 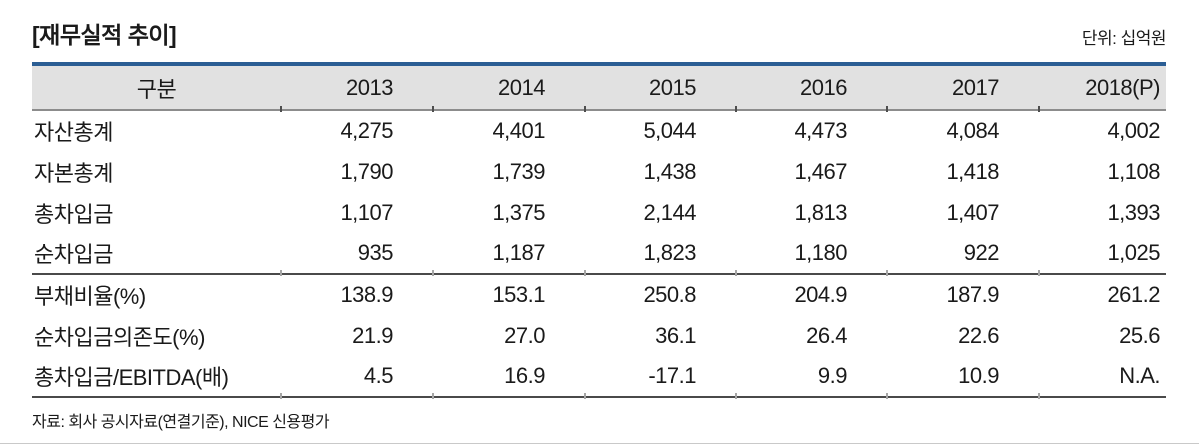 I want to click on cell-value: 27.0, so click(x=524, y=335).